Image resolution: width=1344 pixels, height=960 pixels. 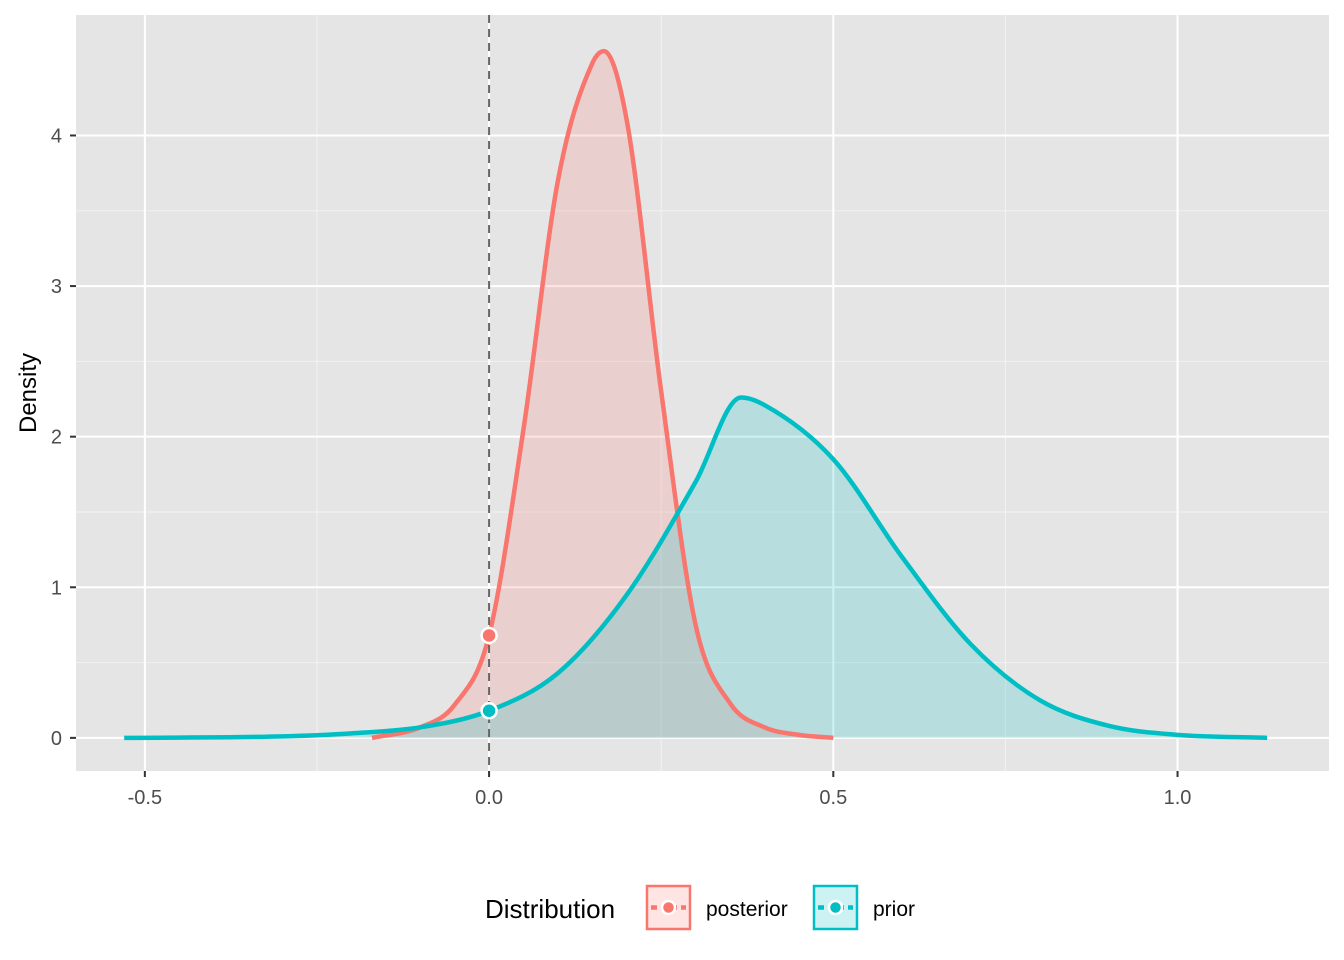 What do you see at coordinates (894, 909) in the screenshot?
I see `legend-label-prior: prior` at bounding box center [894, 909].